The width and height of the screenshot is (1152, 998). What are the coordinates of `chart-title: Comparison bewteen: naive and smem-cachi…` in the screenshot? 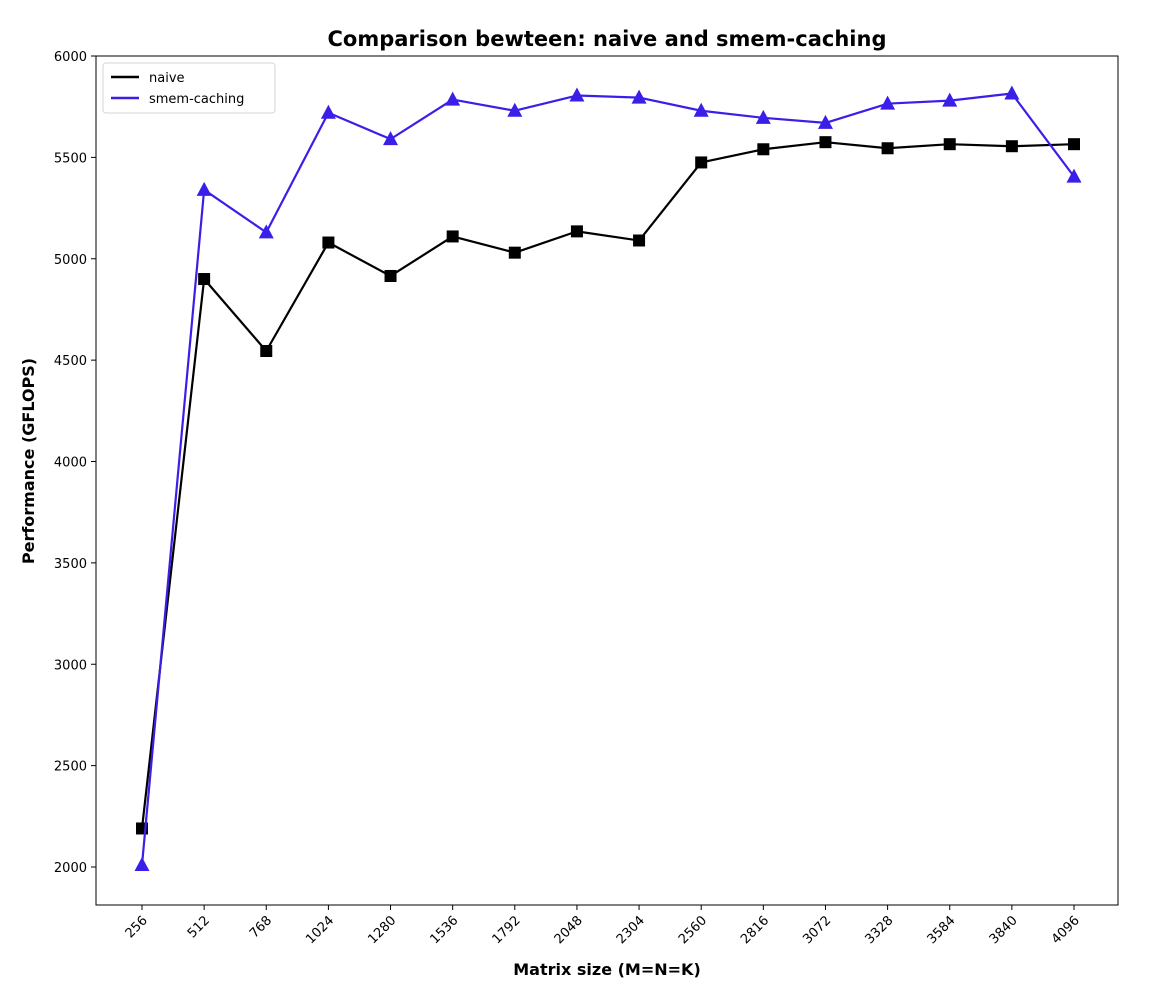 It's located at (607, 39).